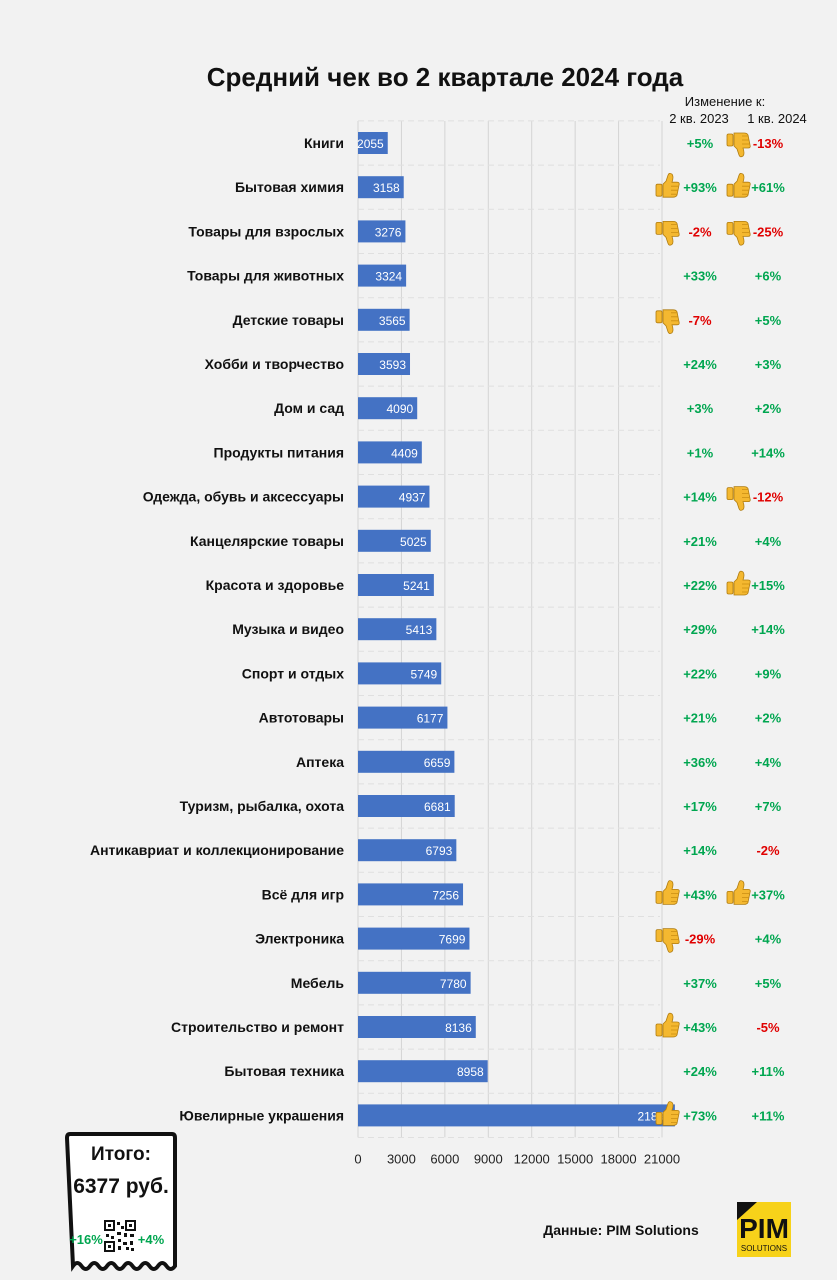 The height and width of the screenshot is (1280, 837). Describe the element at coordinates (400, 409) in the screenshot. I see `bar-value-label: 4090` at that location.